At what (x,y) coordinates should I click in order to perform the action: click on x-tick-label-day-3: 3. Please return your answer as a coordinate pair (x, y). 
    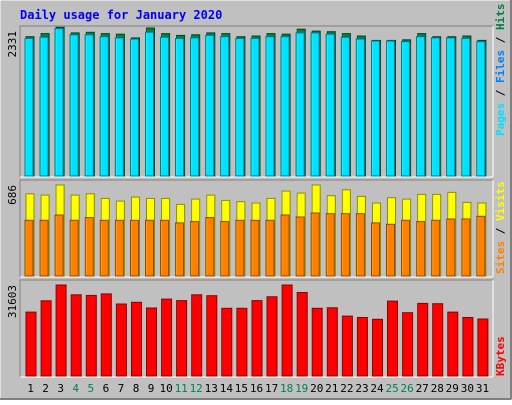
    Looking at the image, I should click on (60, 388).